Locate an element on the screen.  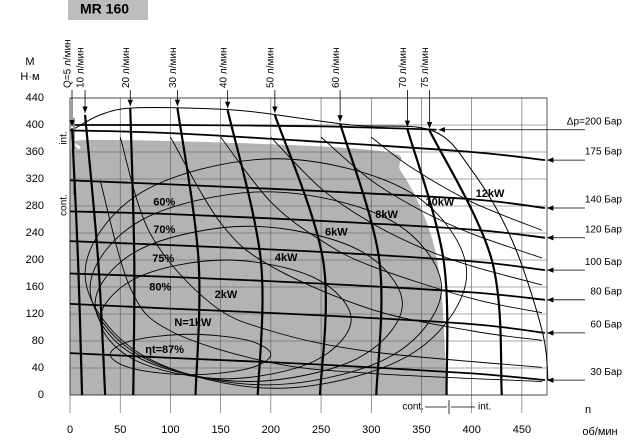
y-tick-label: 0 is located at coordinates (41, 395).